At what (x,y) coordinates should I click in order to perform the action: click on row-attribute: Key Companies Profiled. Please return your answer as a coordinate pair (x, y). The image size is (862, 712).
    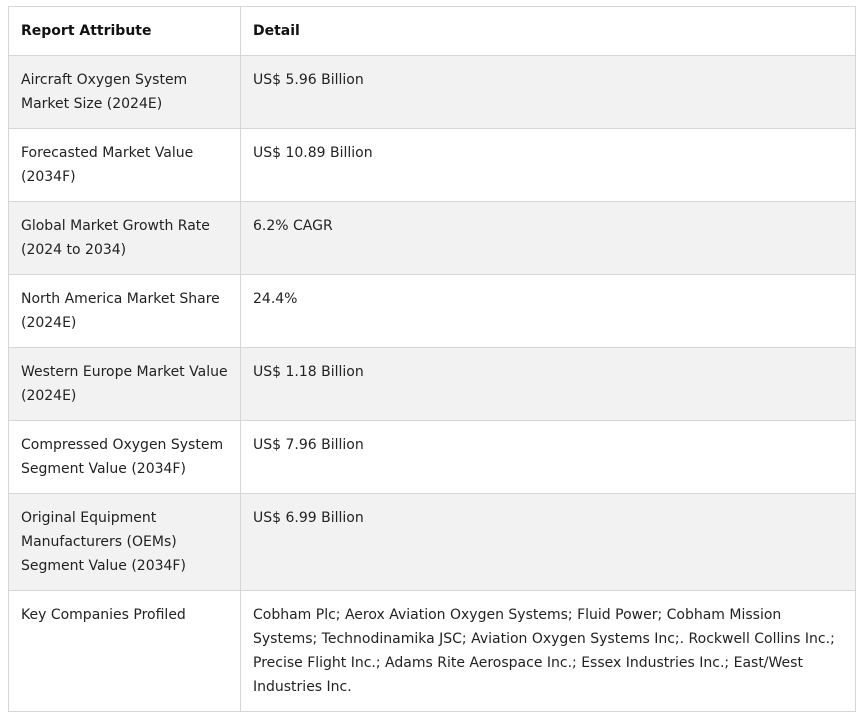
    Looking at the image, I should click on (124, 651).